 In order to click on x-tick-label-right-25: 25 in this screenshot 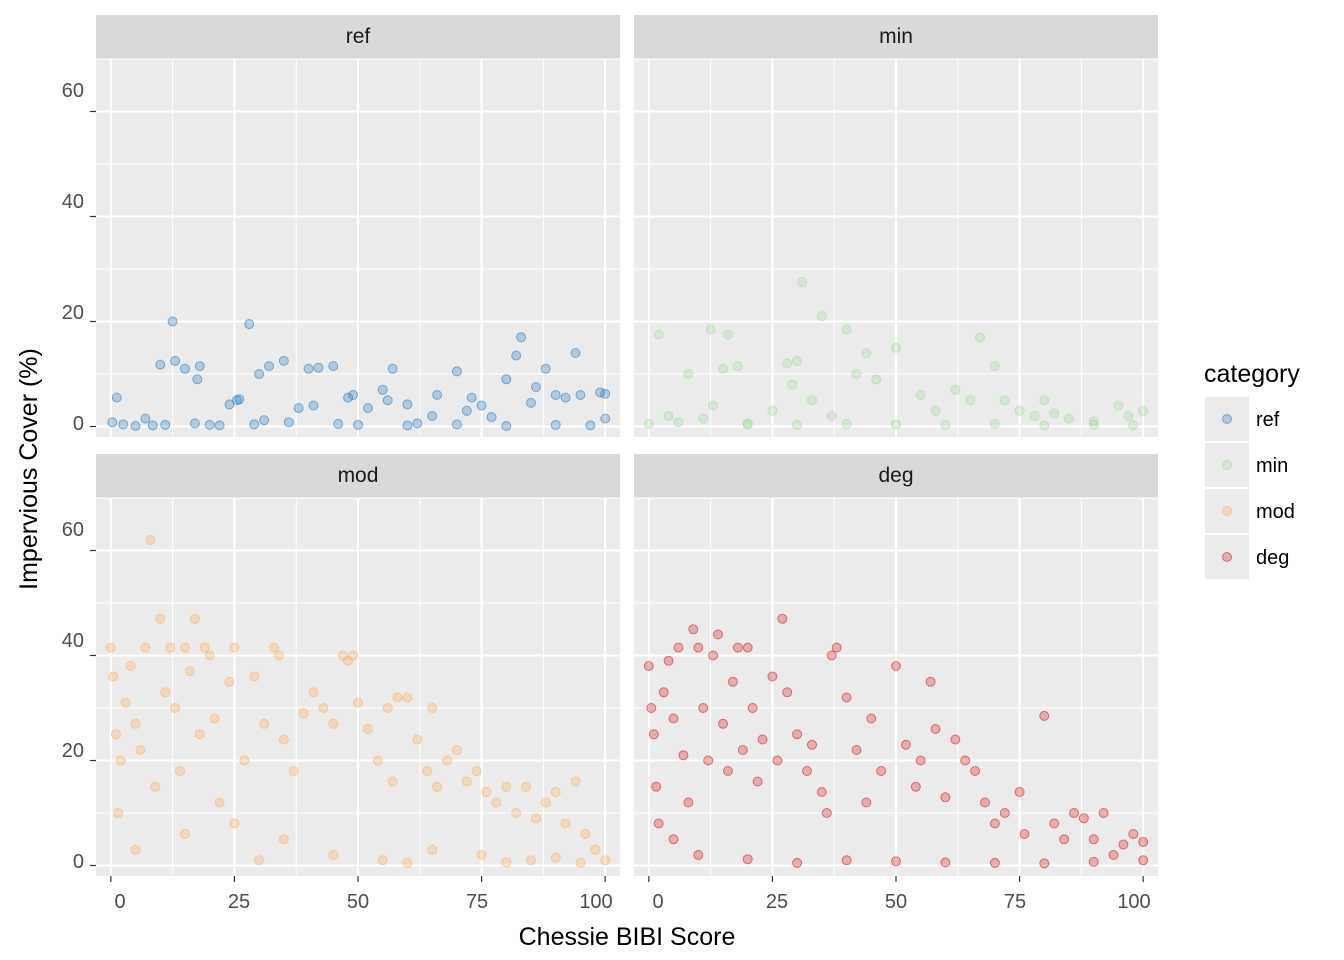, I will do `click(777, 902)`.